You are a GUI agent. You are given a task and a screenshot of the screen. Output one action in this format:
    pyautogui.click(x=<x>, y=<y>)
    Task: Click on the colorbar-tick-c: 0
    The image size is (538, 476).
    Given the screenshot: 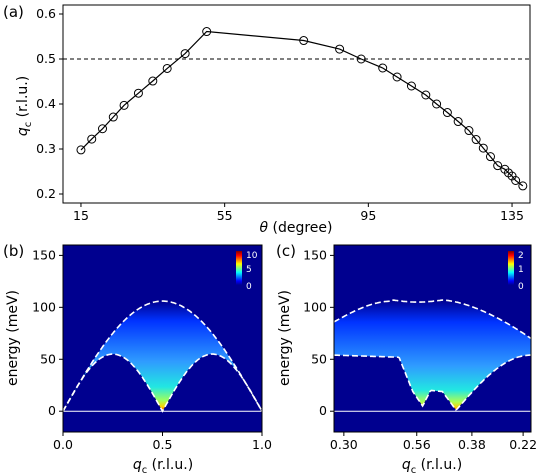 What is the action you would take?
    pyautogui.click(x=521, y=287)
    